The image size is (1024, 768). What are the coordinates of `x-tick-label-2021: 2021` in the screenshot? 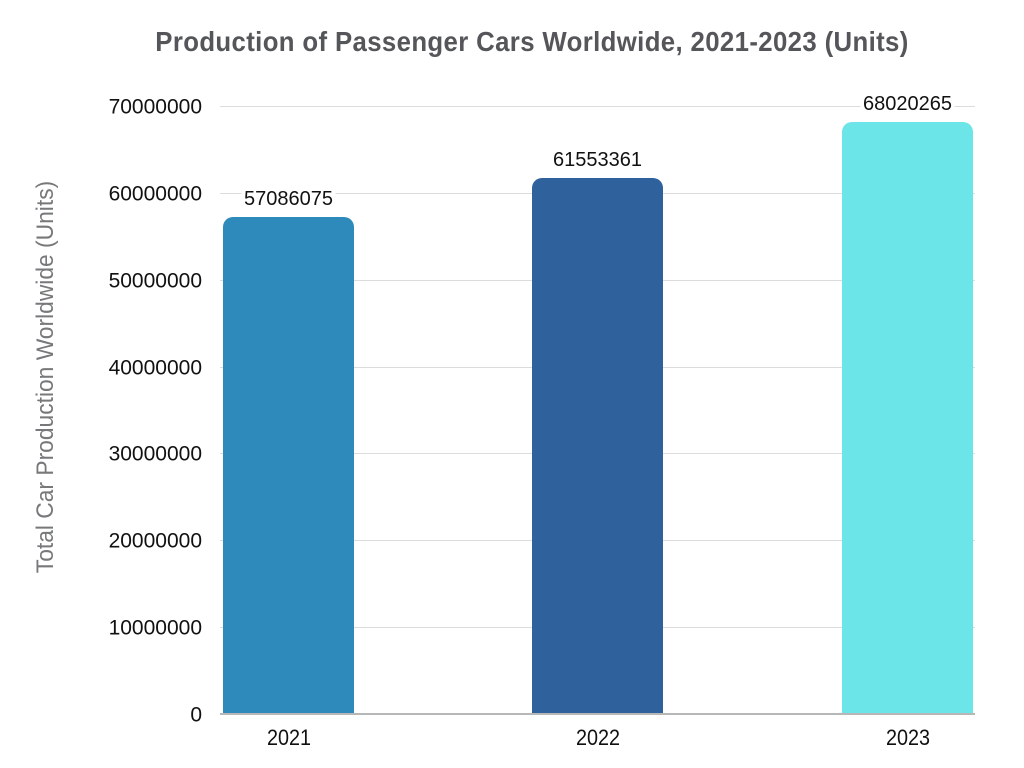 It's located at (288, 737).